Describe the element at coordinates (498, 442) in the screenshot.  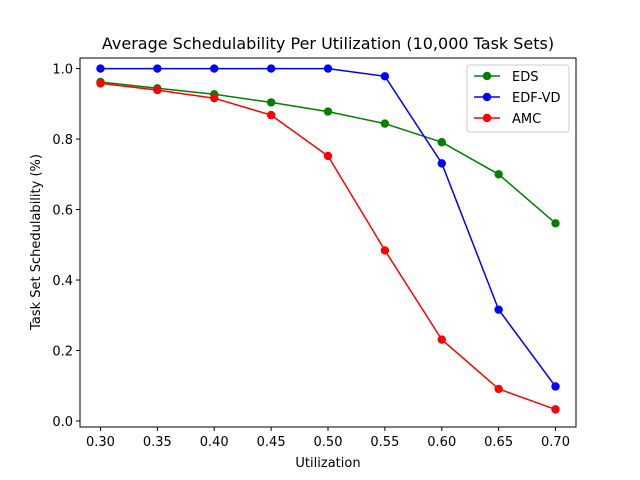
I see `x-tick-label: 0.65` at that location.